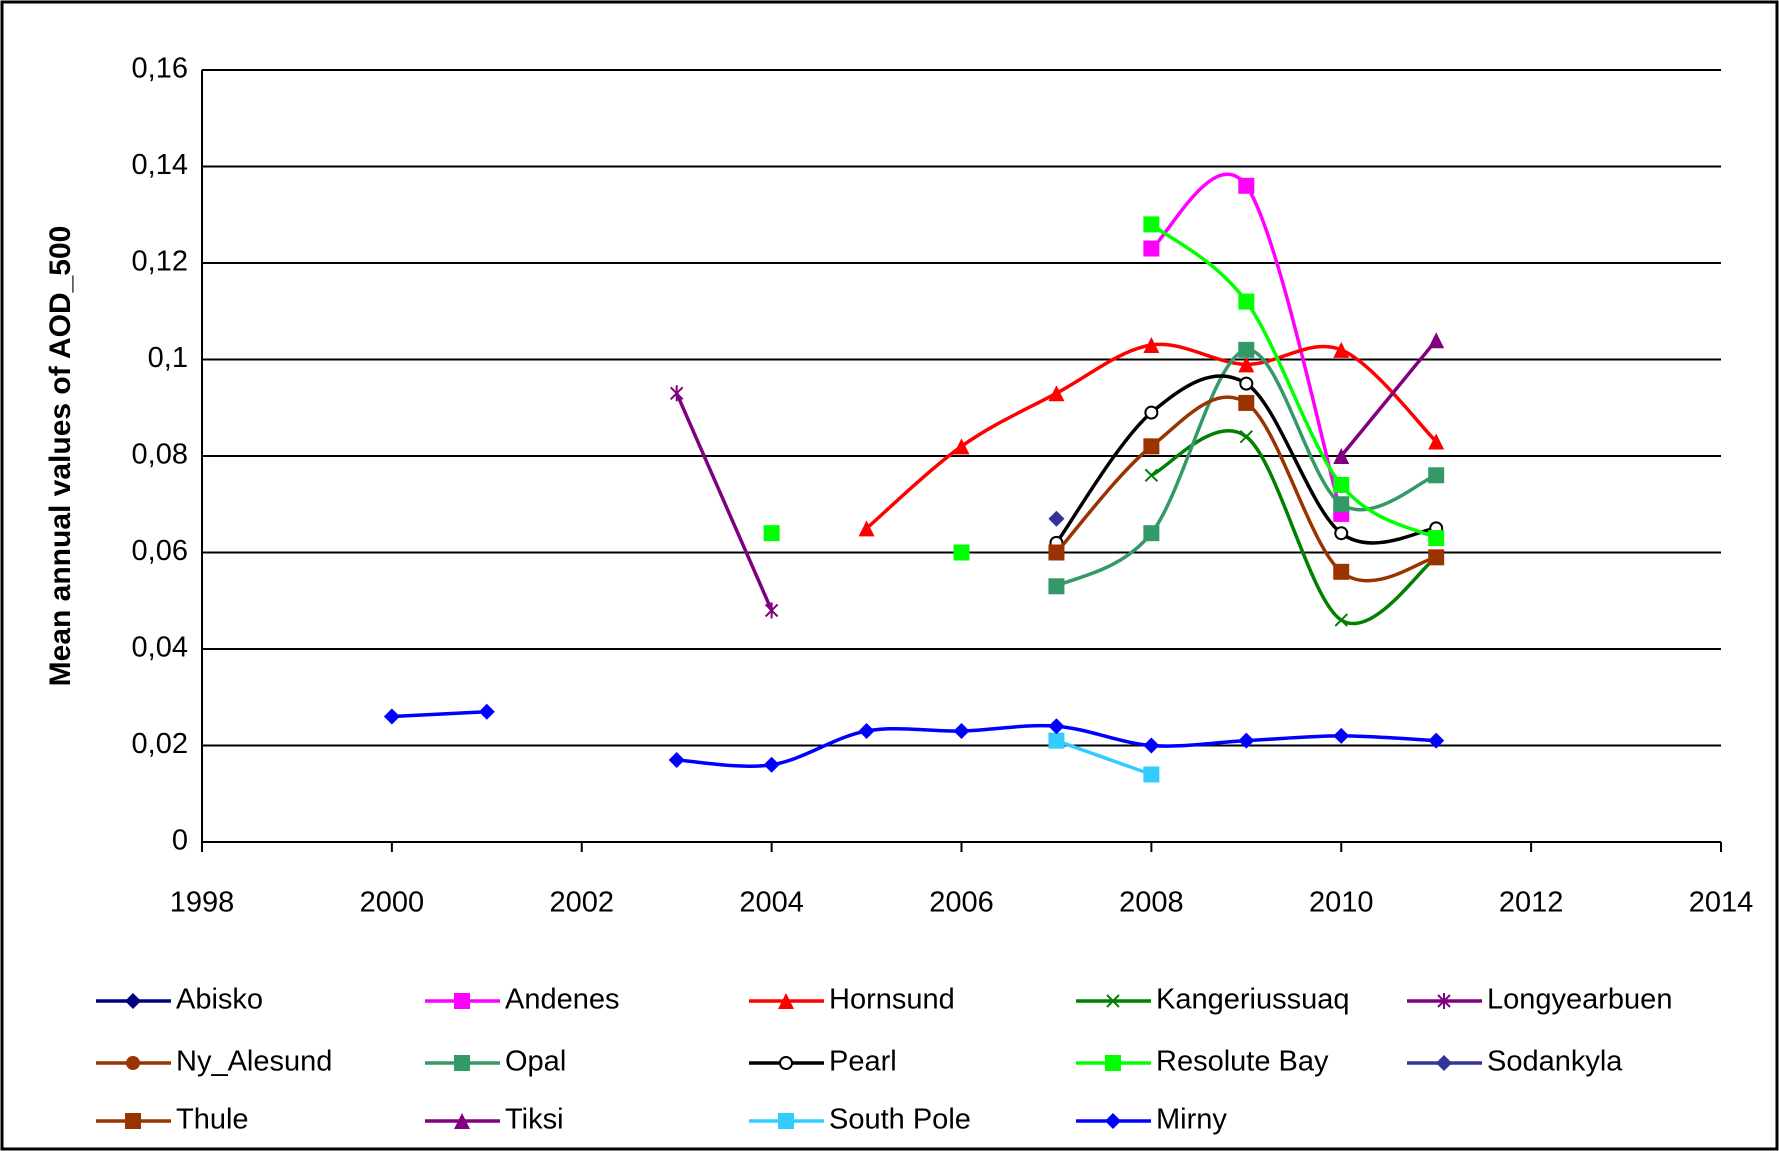 This screenshot has height=1151, width=1779. I want to click on legend-item: Kangeriussuaq, so click(1212, 1000).